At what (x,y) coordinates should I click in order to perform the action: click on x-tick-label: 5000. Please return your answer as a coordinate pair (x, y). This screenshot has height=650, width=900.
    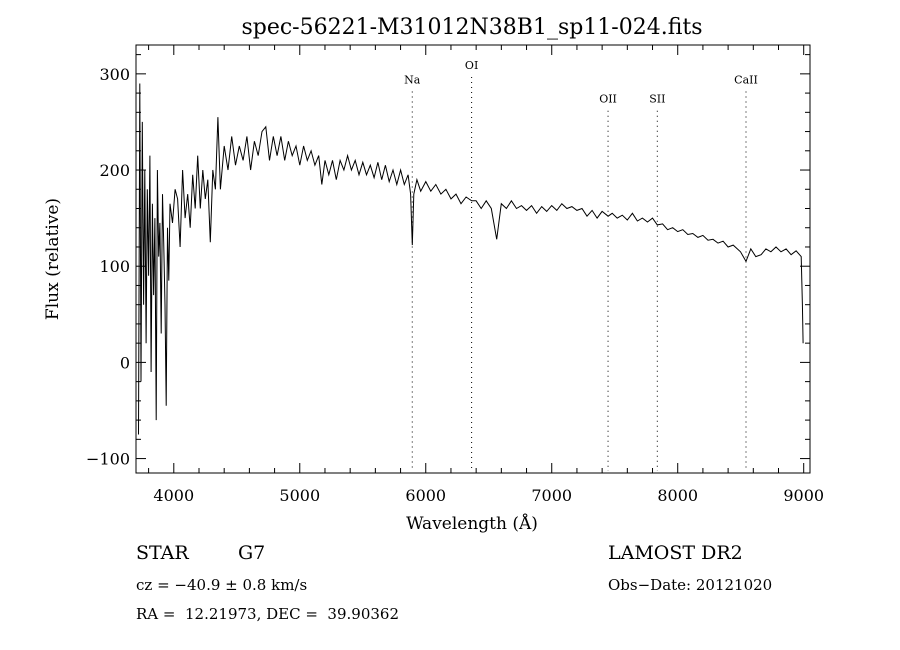
    Looking at the image, I should click on (299, 495).